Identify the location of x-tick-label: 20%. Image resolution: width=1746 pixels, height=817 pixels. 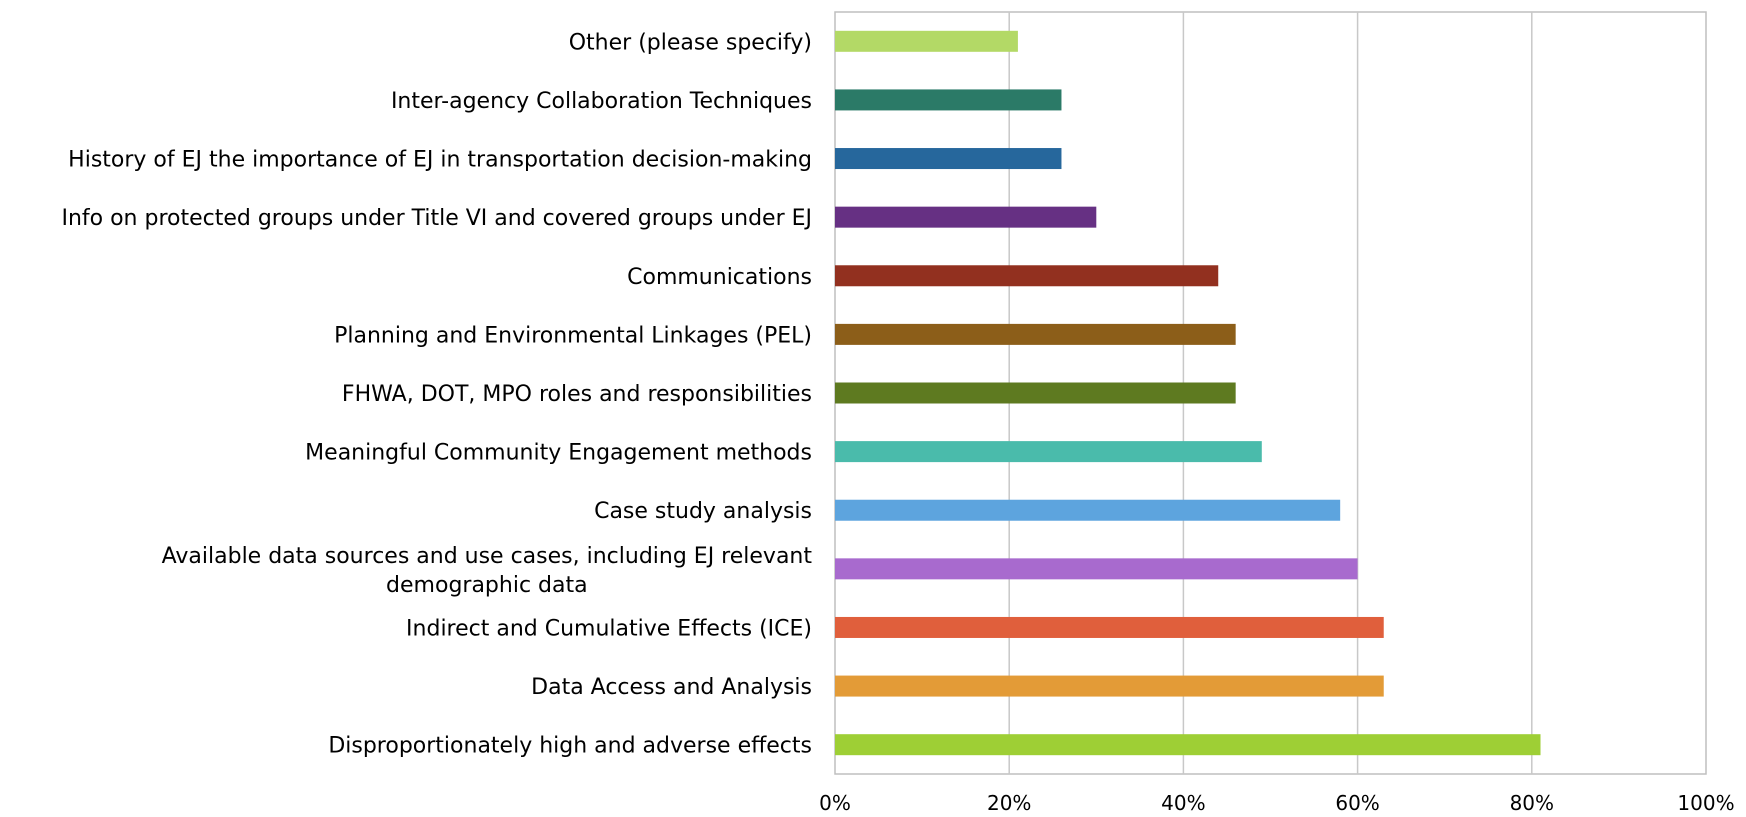
(1009, 802).